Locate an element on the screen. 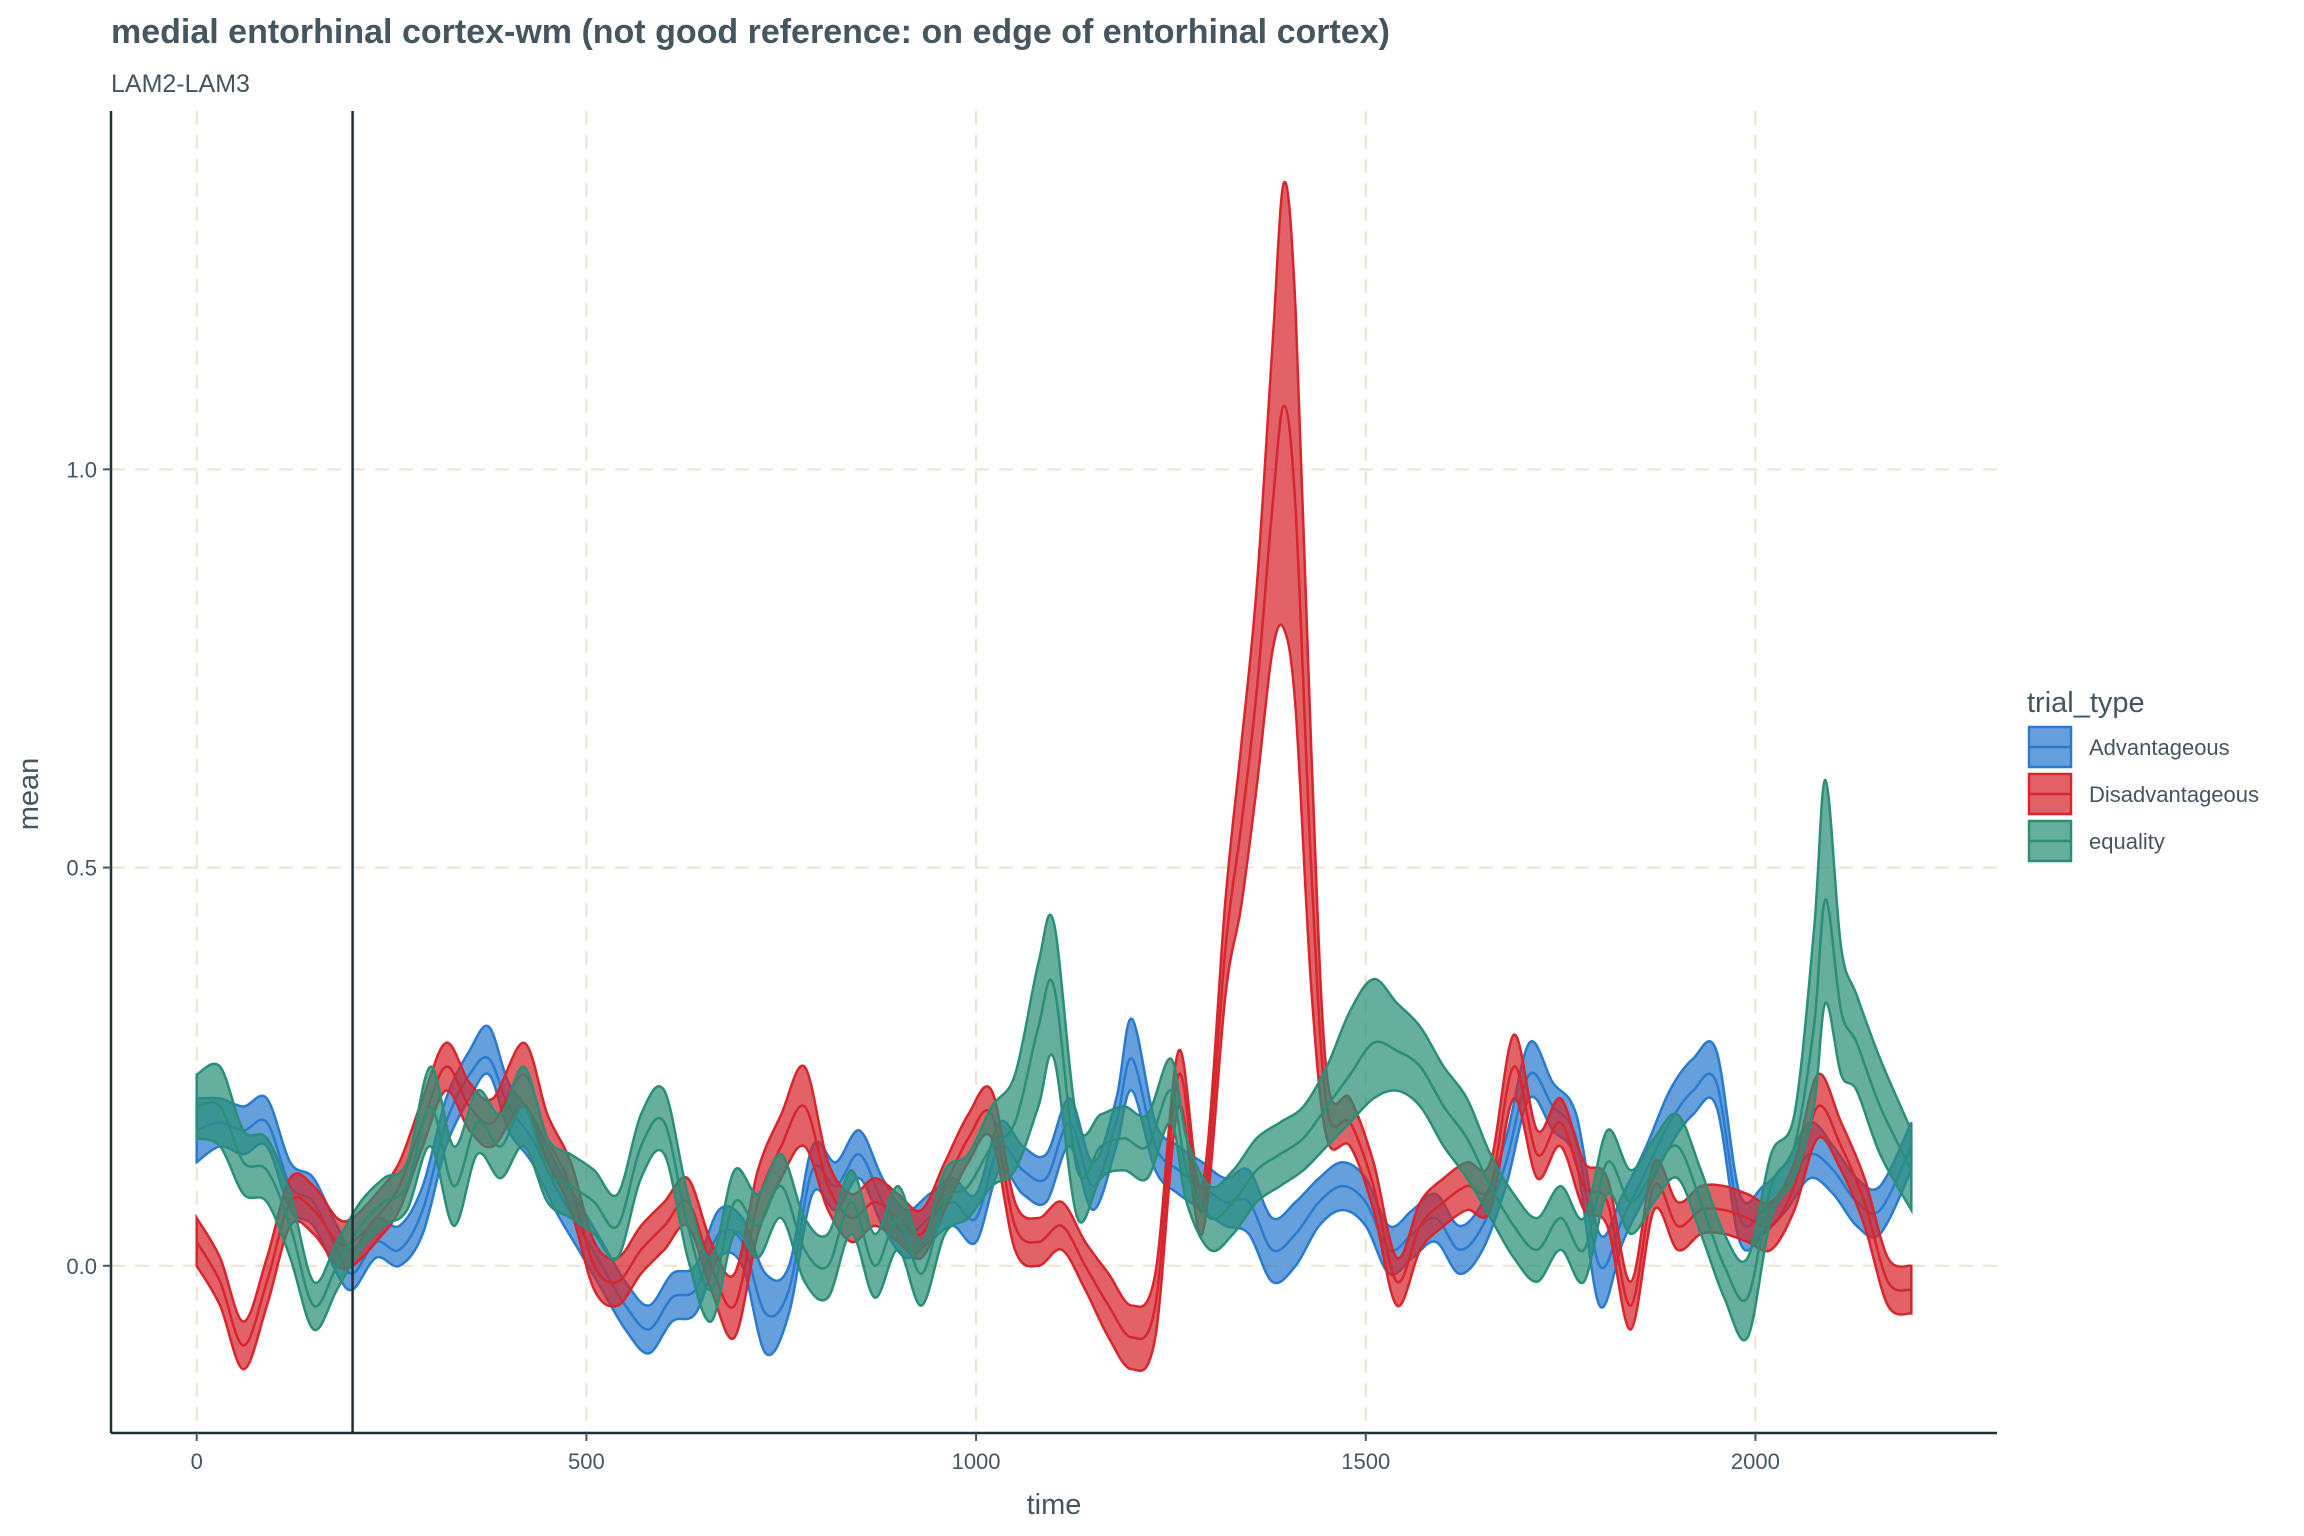 The image size is (2304, 1536). x-axis: 0 500 1000 1500 2000 is located at coordinates (985, 1453).